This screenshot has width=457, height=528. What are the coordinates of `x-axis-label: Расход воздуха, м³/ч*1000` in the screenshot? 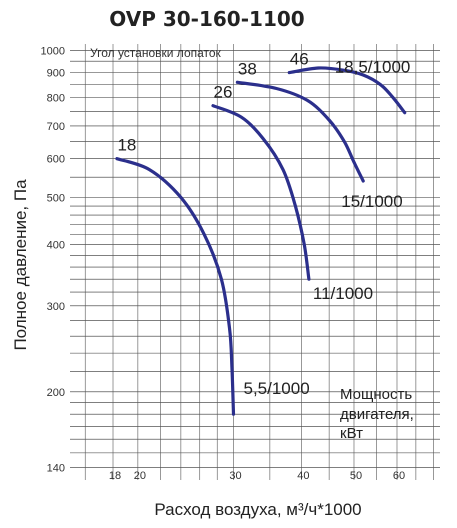 It's located at (257, 509).